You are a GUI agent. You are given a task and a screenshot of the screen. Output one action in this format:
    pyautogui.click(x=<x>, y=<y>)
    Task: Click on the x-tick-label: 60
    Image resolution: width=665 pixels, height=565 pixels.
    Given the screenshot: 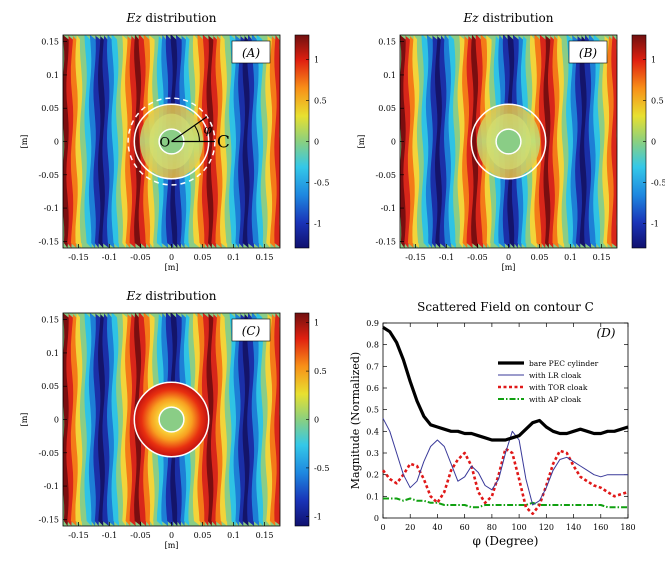 What is the action you would take?
    pyautogui.click(x=465, y=527)
    